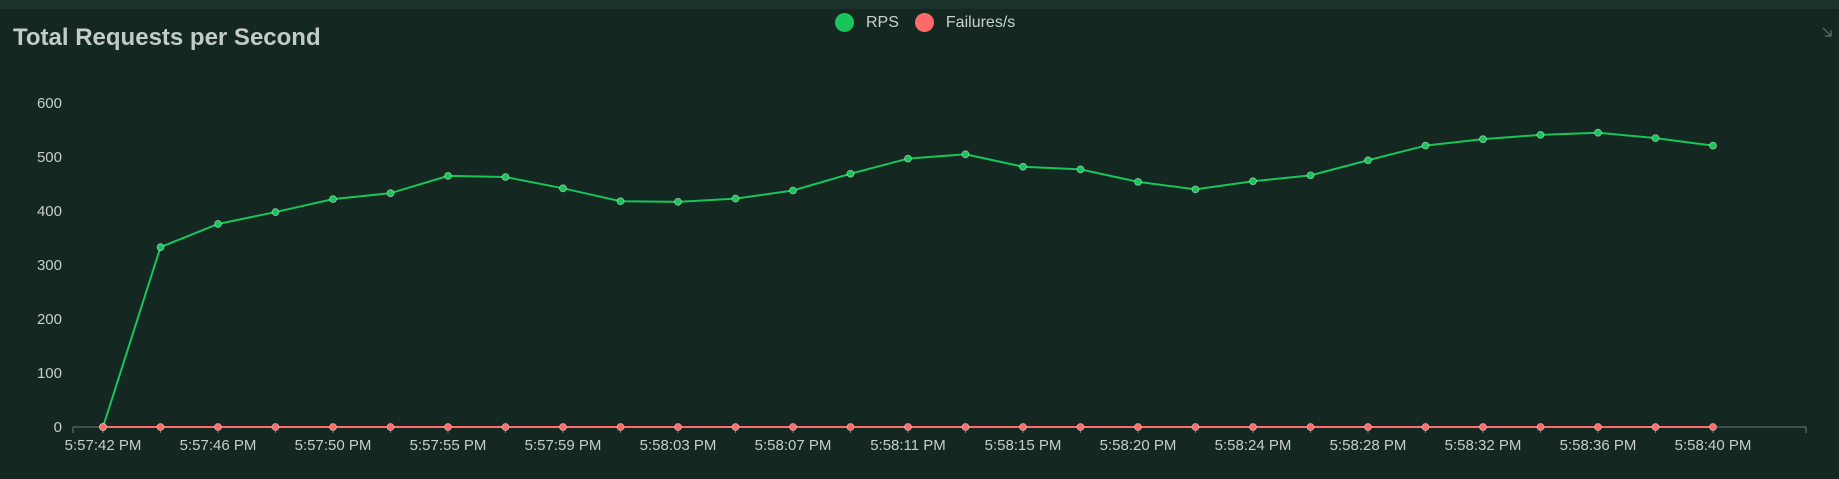 The height and width of the screenshot is (479, 1839). I want to click on x-tick-label: 5:57:50 PM, so click(333, 445).